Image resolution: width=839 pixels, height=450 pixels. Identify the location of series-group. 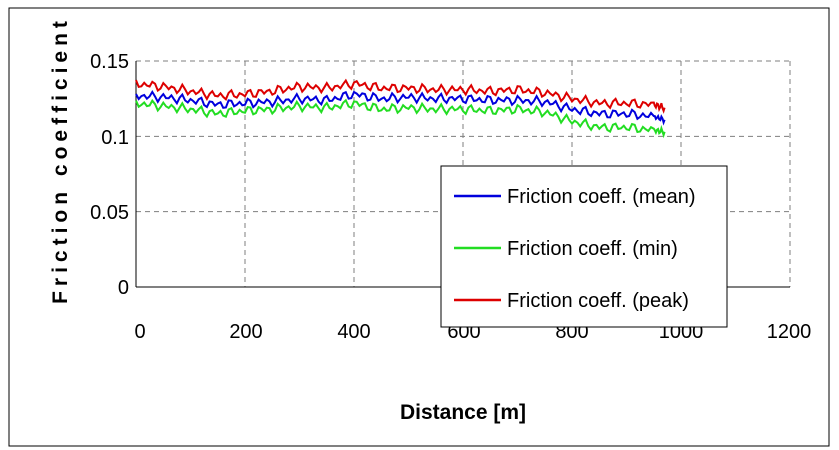
(400, 108).